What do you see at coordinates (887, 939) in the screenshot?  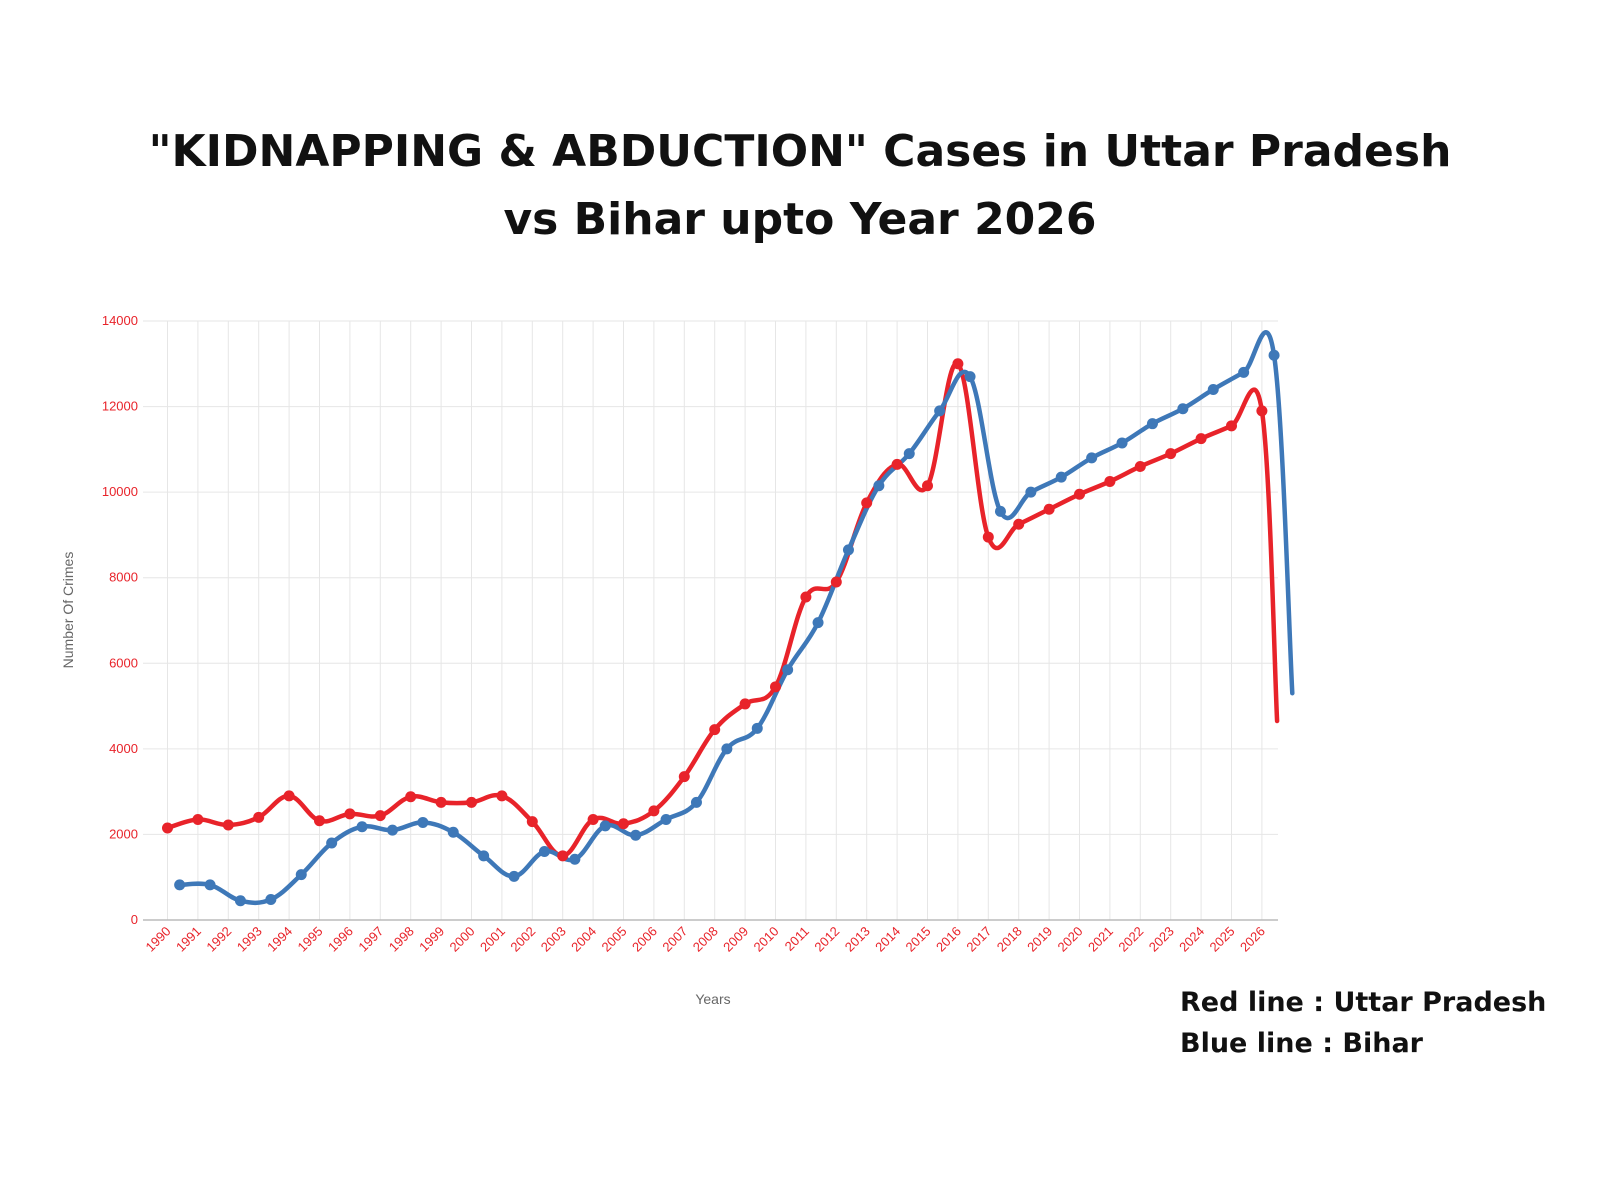 I see `x-tick-label: 2014` at bounding box center [887, 939].